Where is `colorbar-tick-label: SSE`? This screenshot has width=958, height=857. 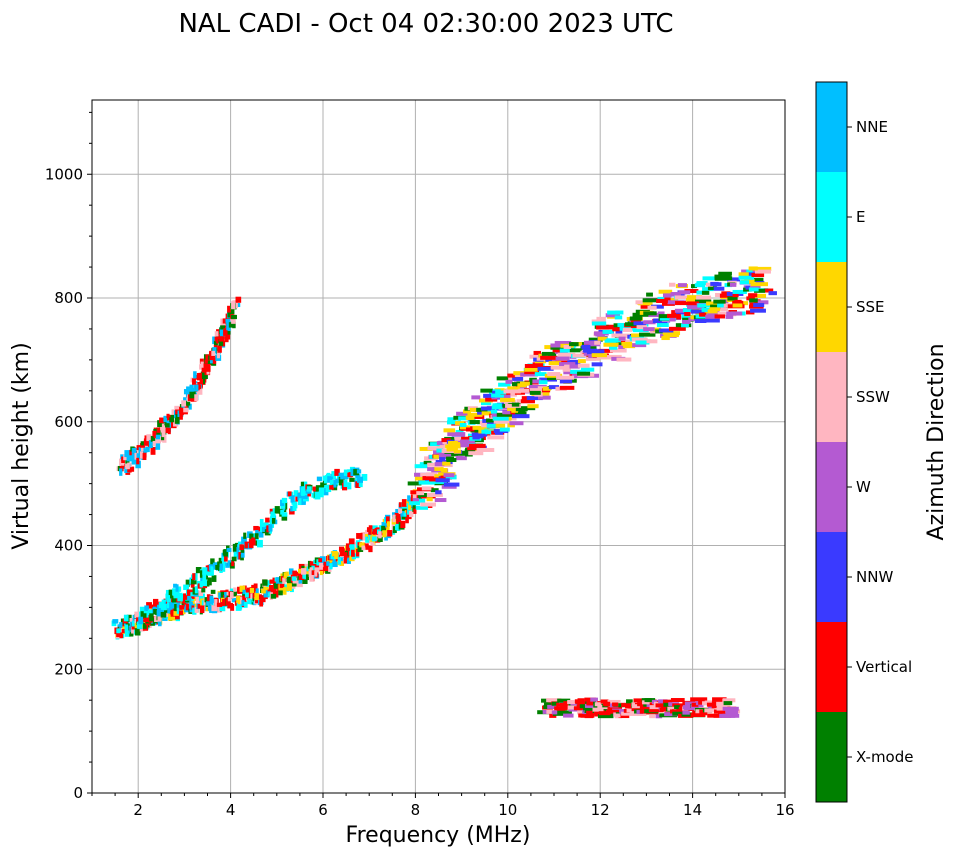 colorbar-tick-label: SSE is located at coordinates (870, 307).